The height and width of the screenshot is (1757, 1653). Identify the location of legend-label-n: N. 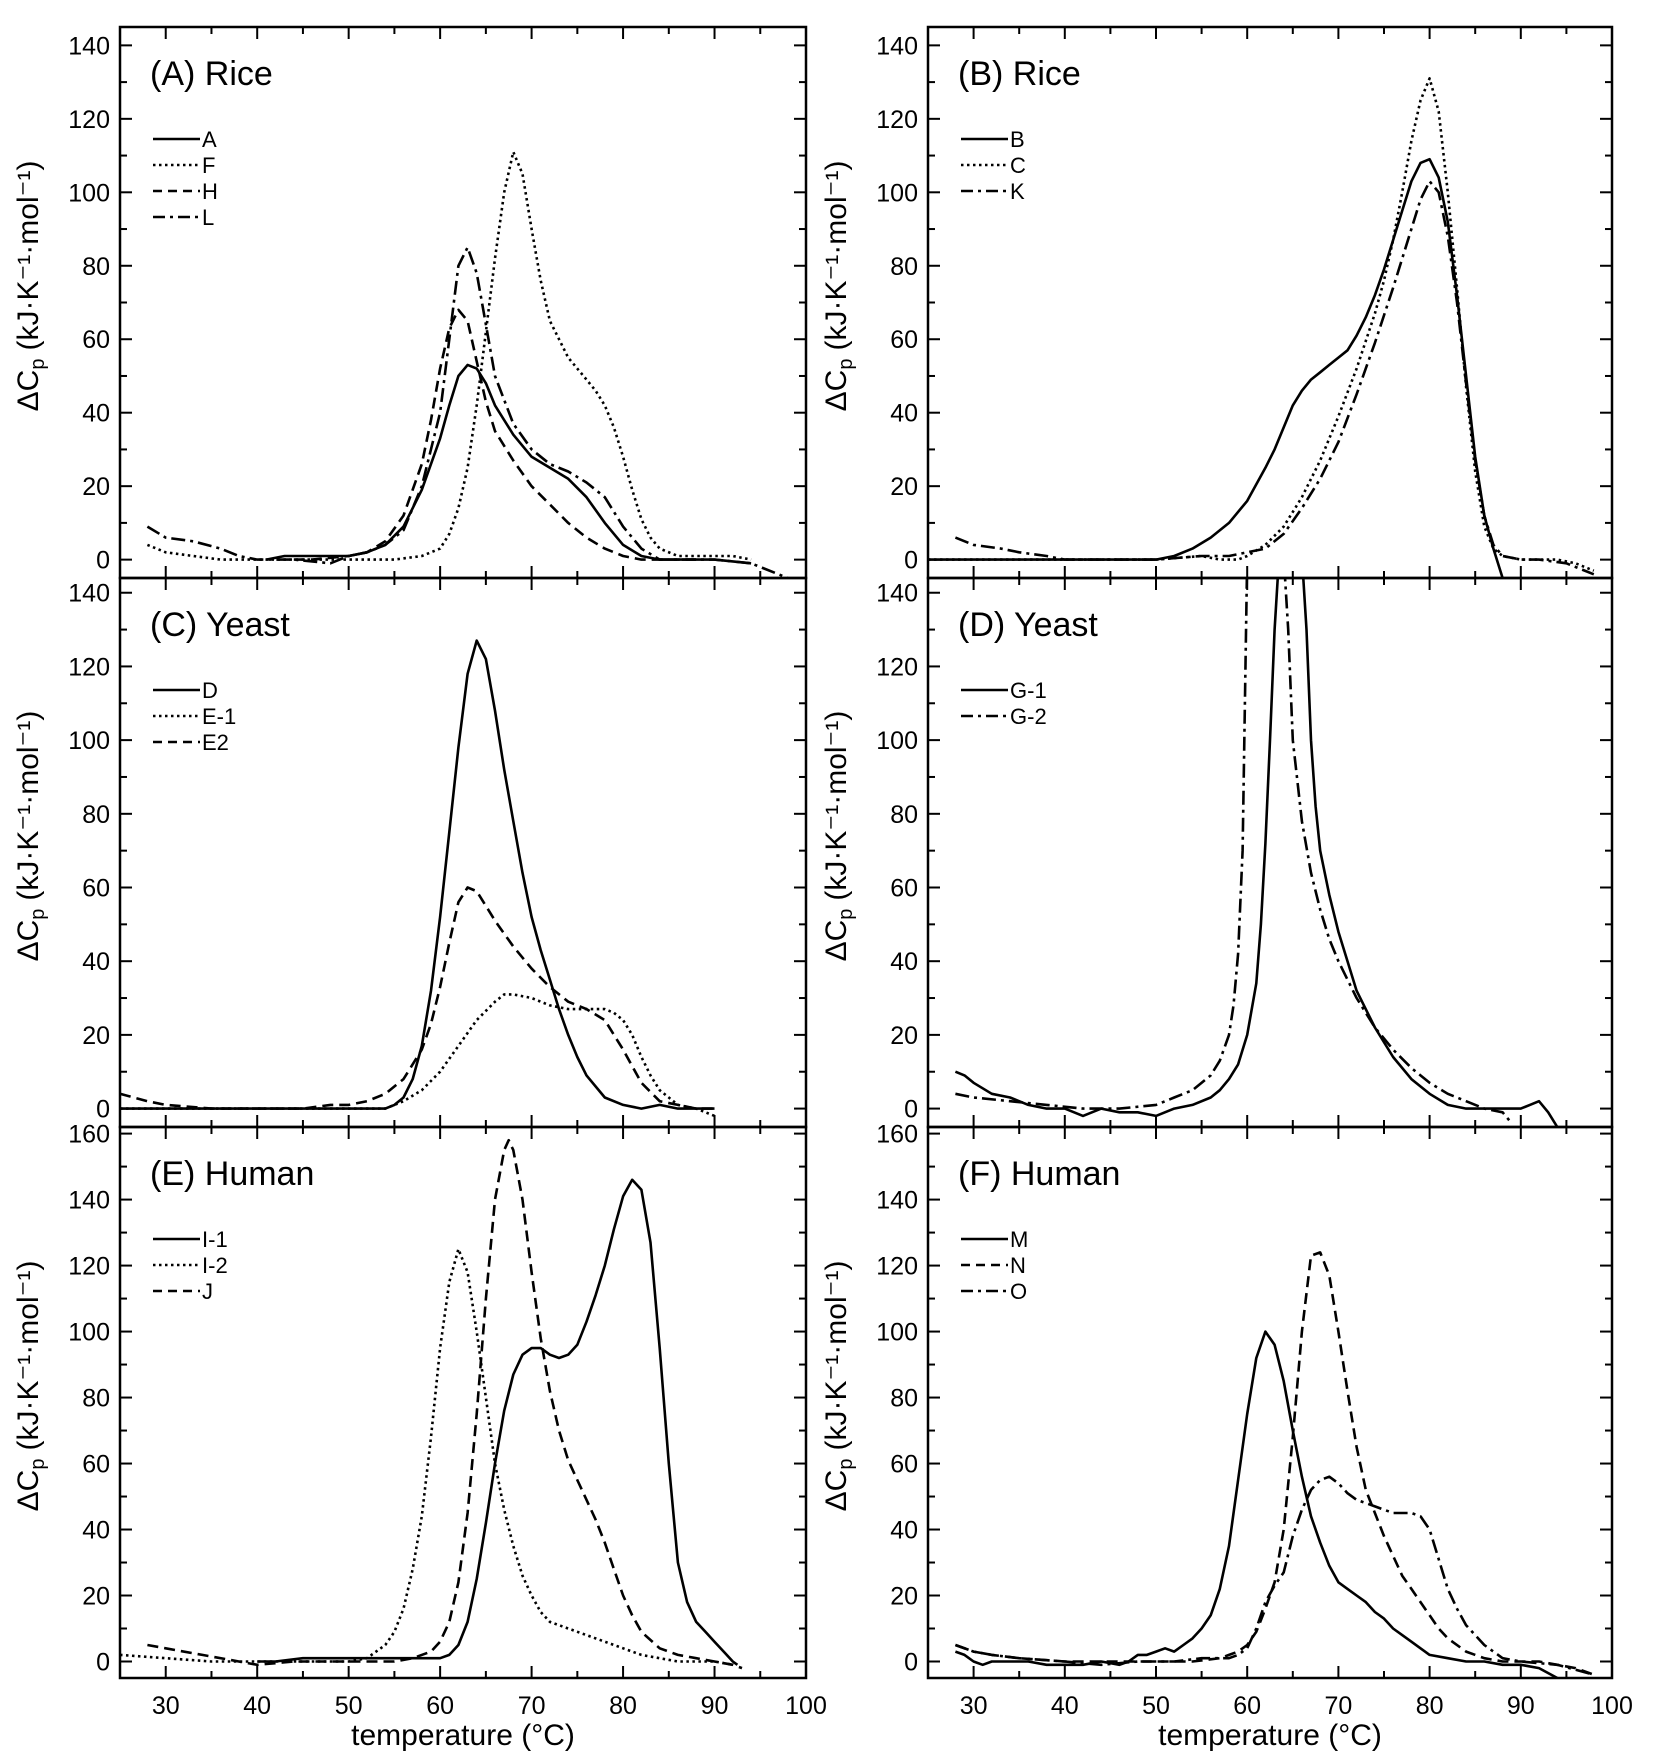
(1018, 1265).